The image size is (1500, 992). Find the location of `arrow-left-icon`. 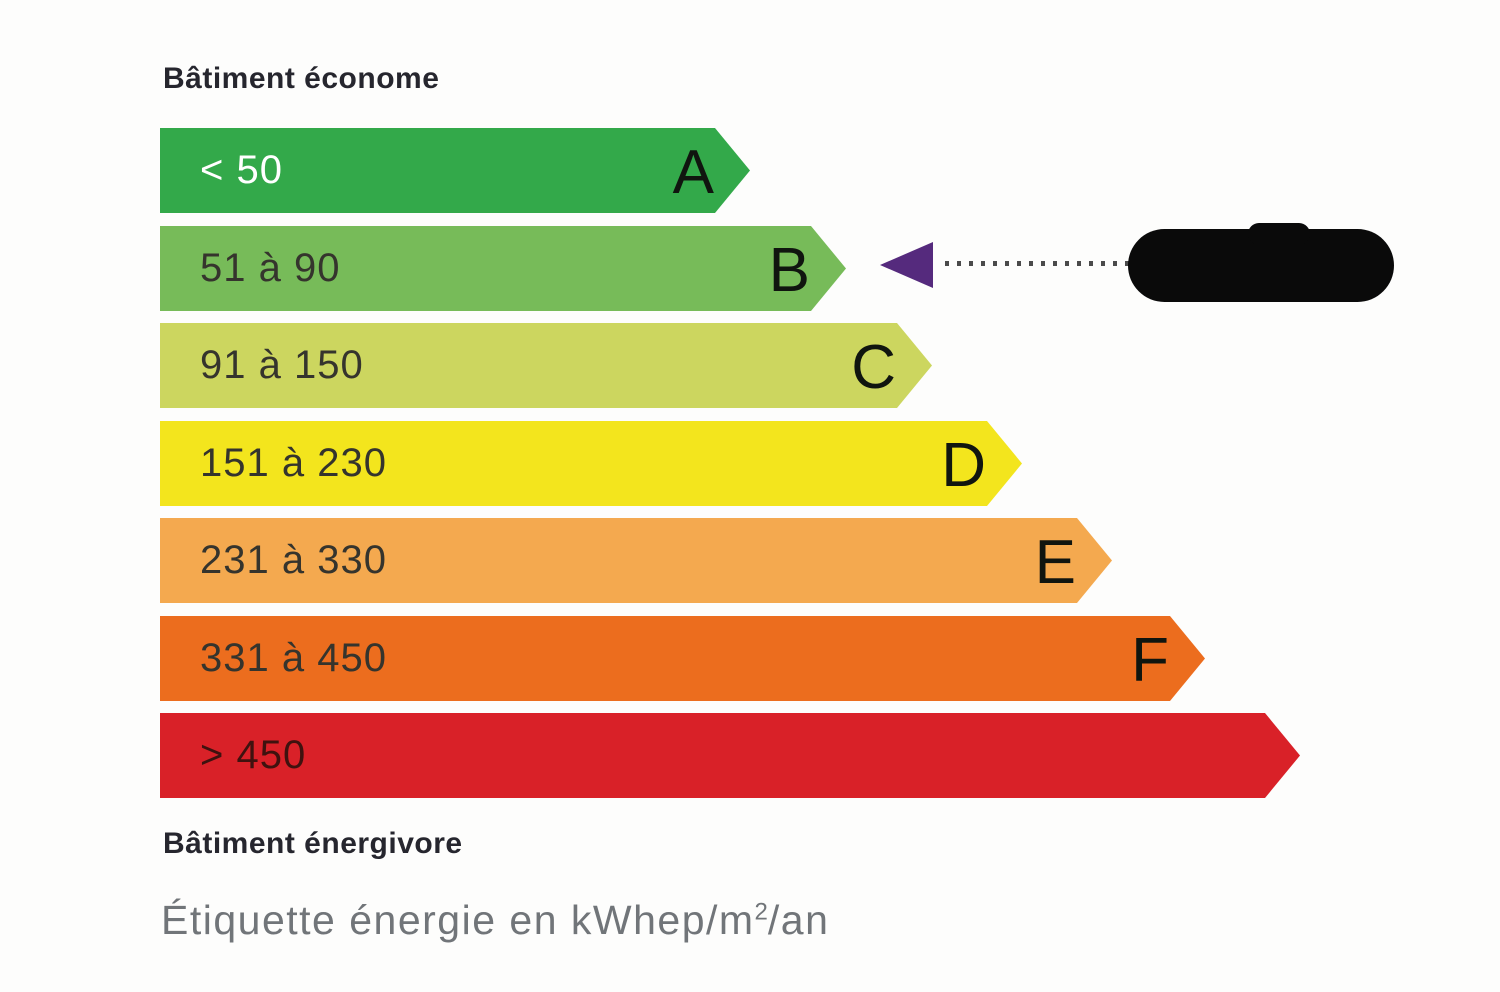

arrow-left-icon is located at coordinates (906, 265).